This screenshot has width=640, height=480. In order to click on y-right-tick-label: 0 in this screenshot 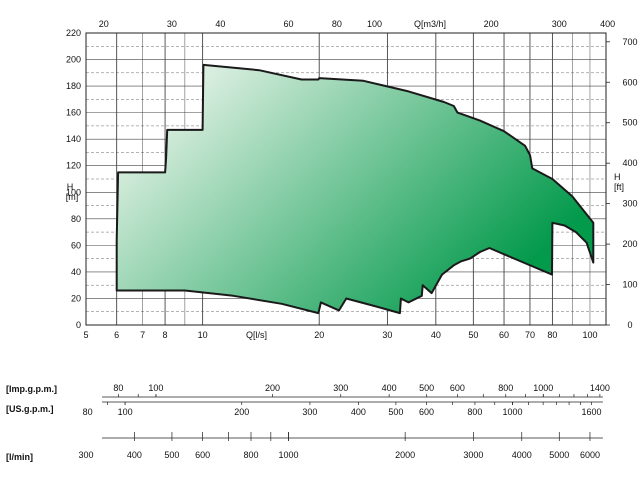, I will do `click(629, 325)`.